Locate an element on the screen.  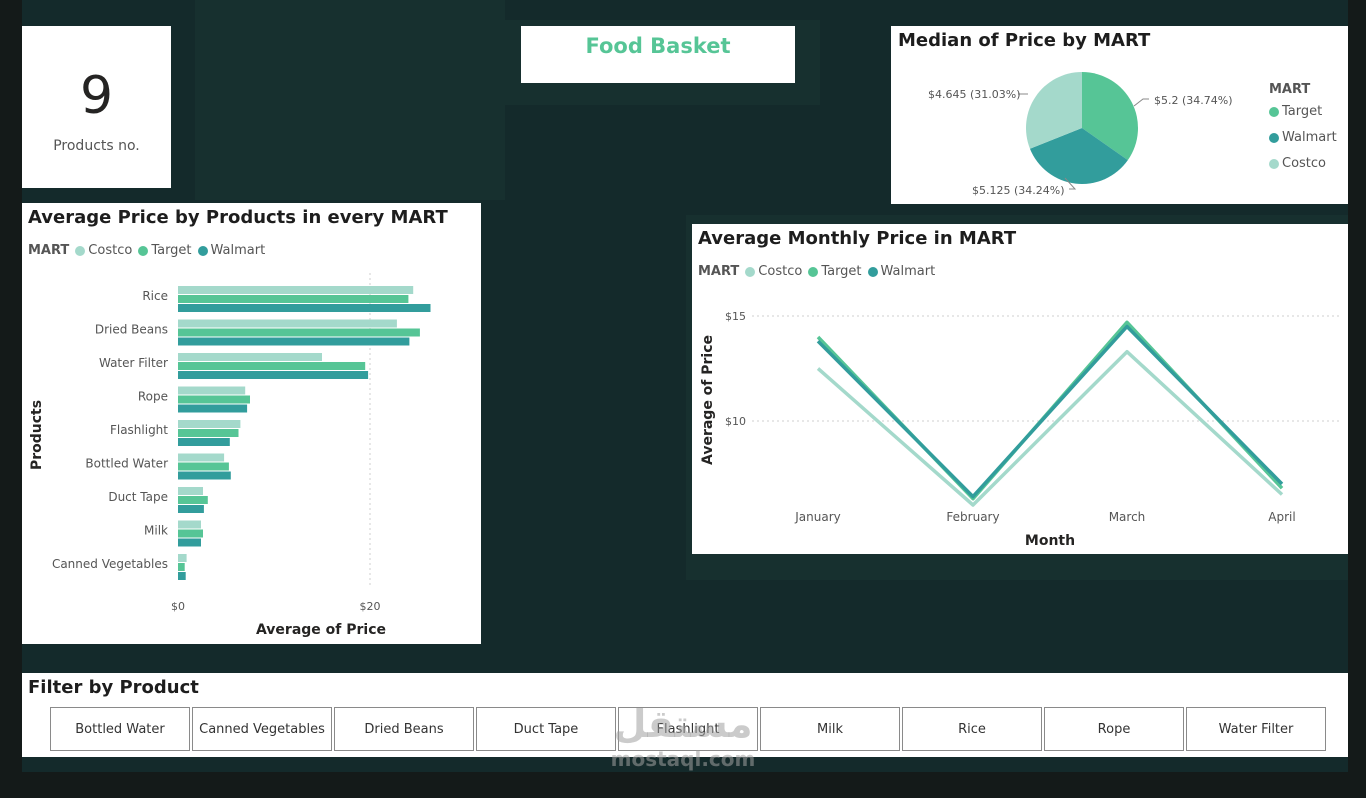
pie-label-target: $5.2 (34.74%) is located at coordinates (1193, 100).